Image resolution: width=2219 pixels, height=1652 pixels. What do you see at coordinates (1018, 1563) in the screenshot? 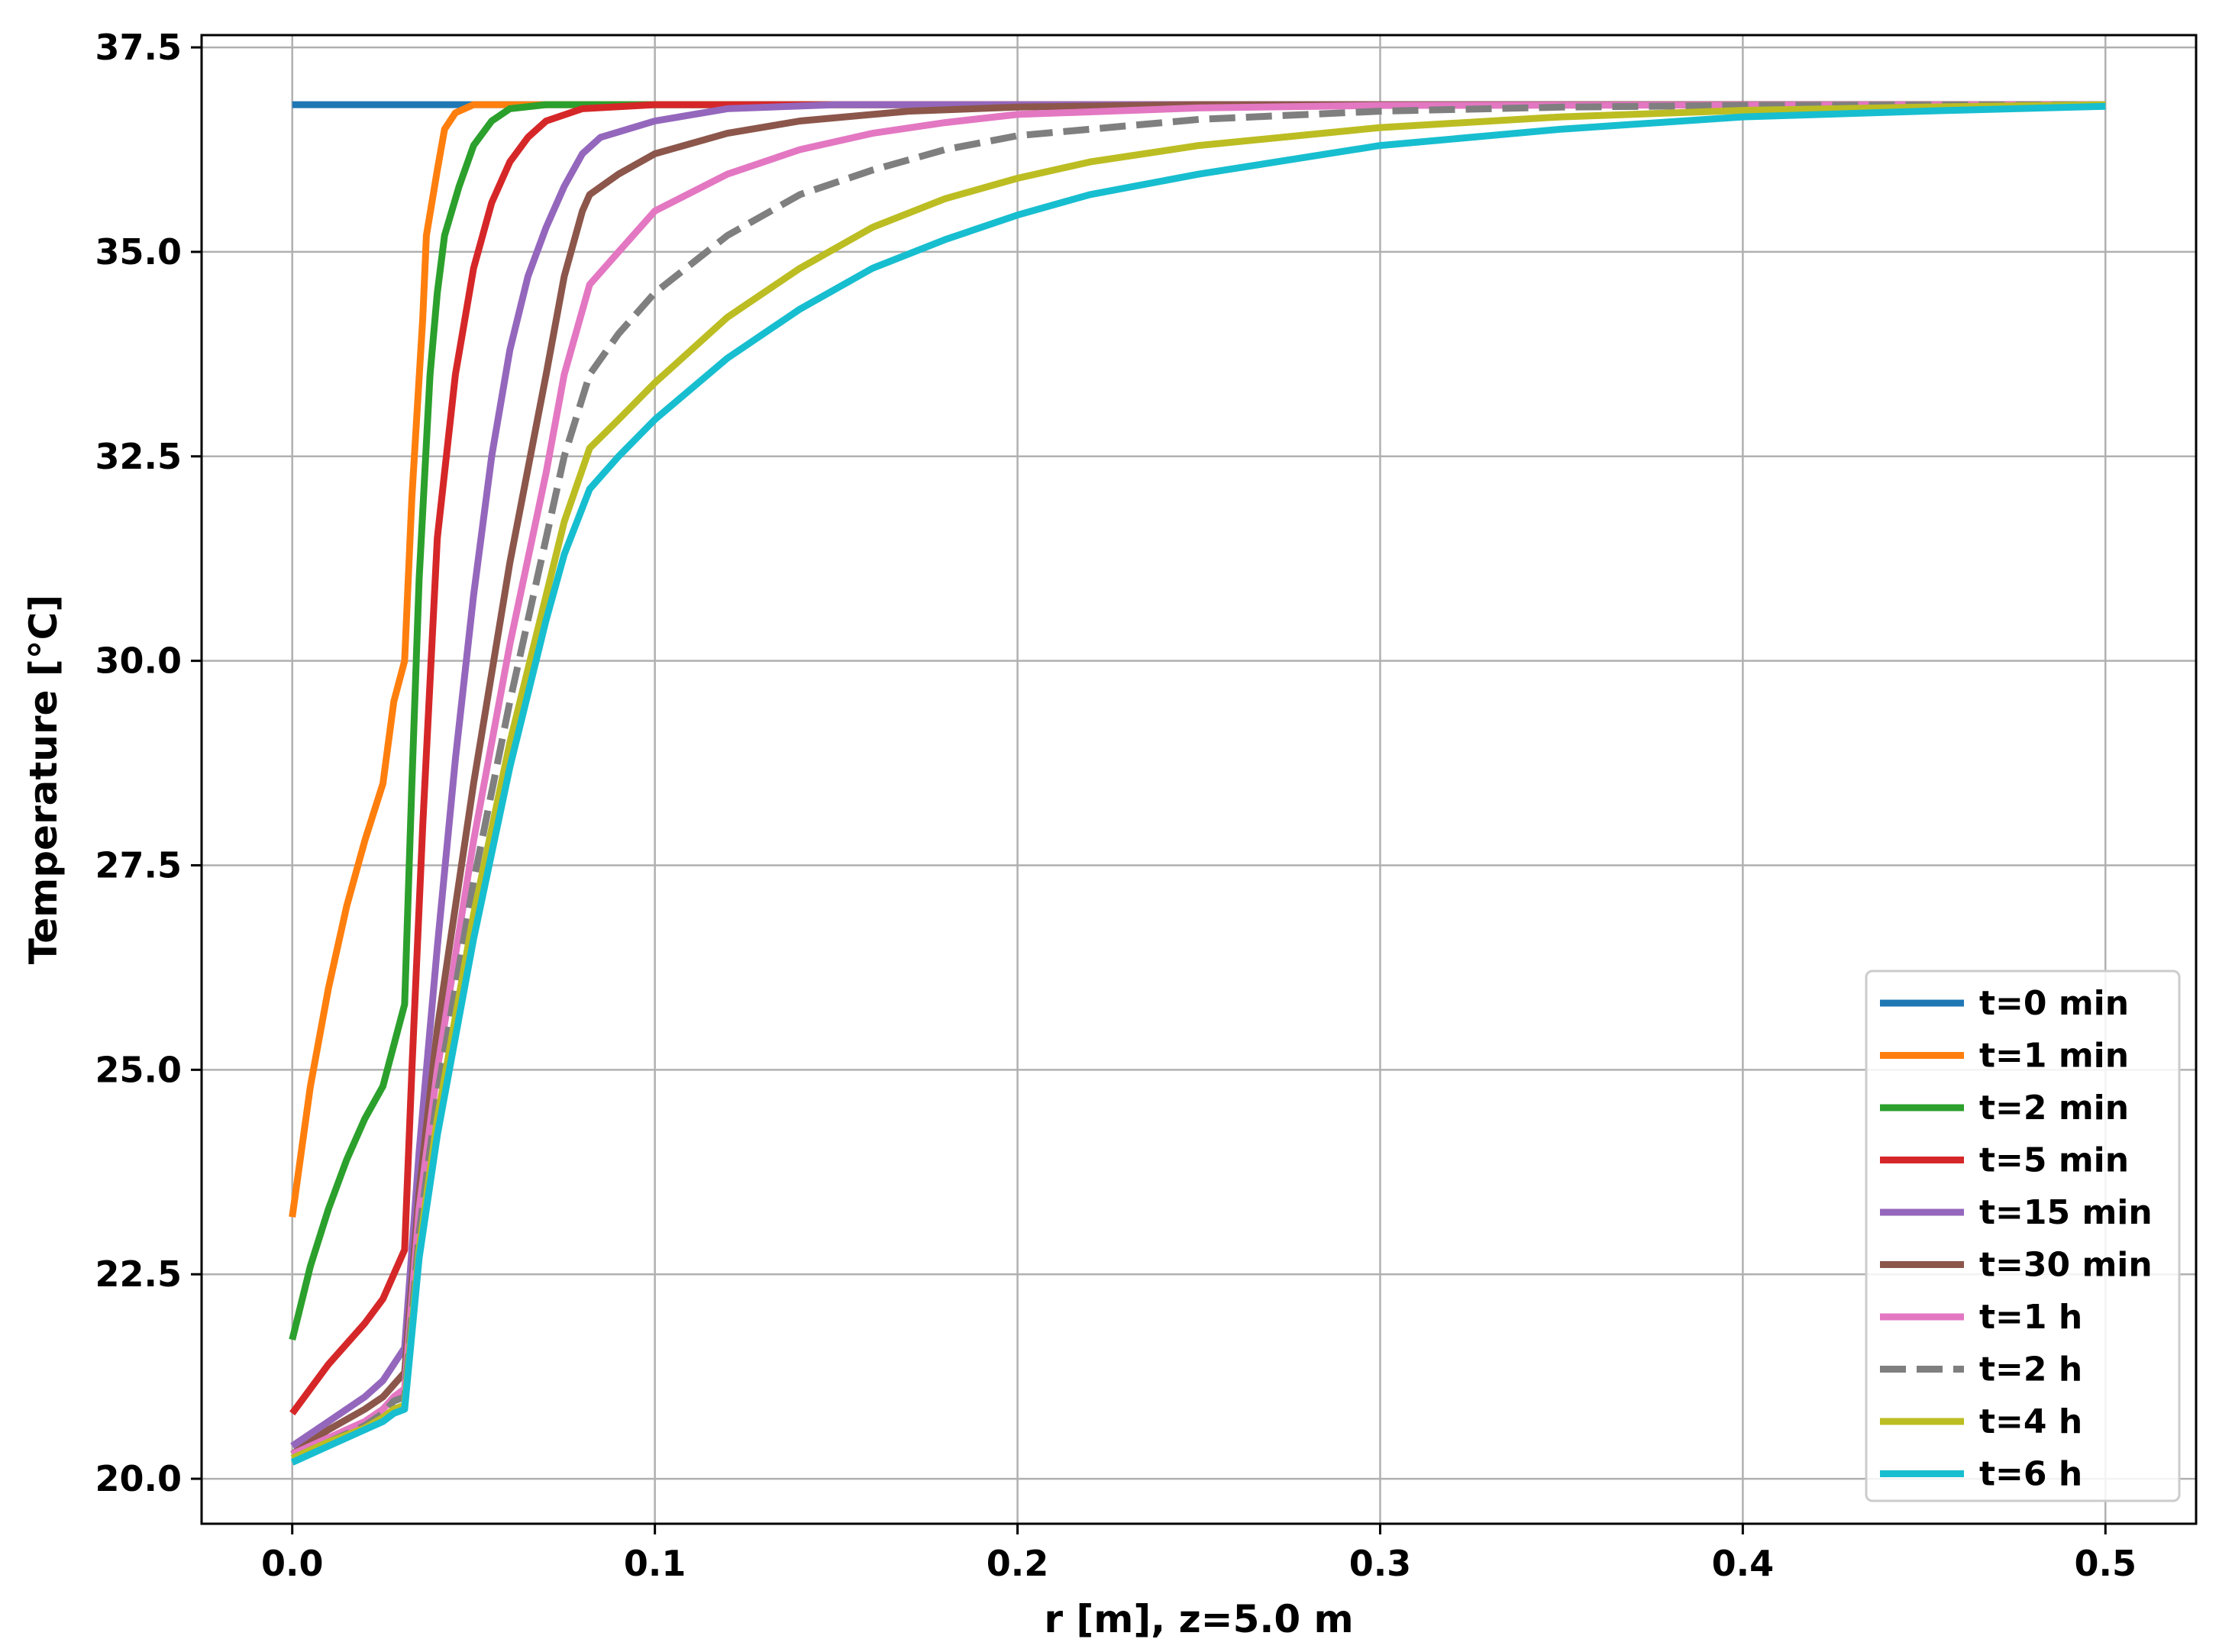
I see `x-tick-label: 0.2` at bounding box center [1018, 1563].